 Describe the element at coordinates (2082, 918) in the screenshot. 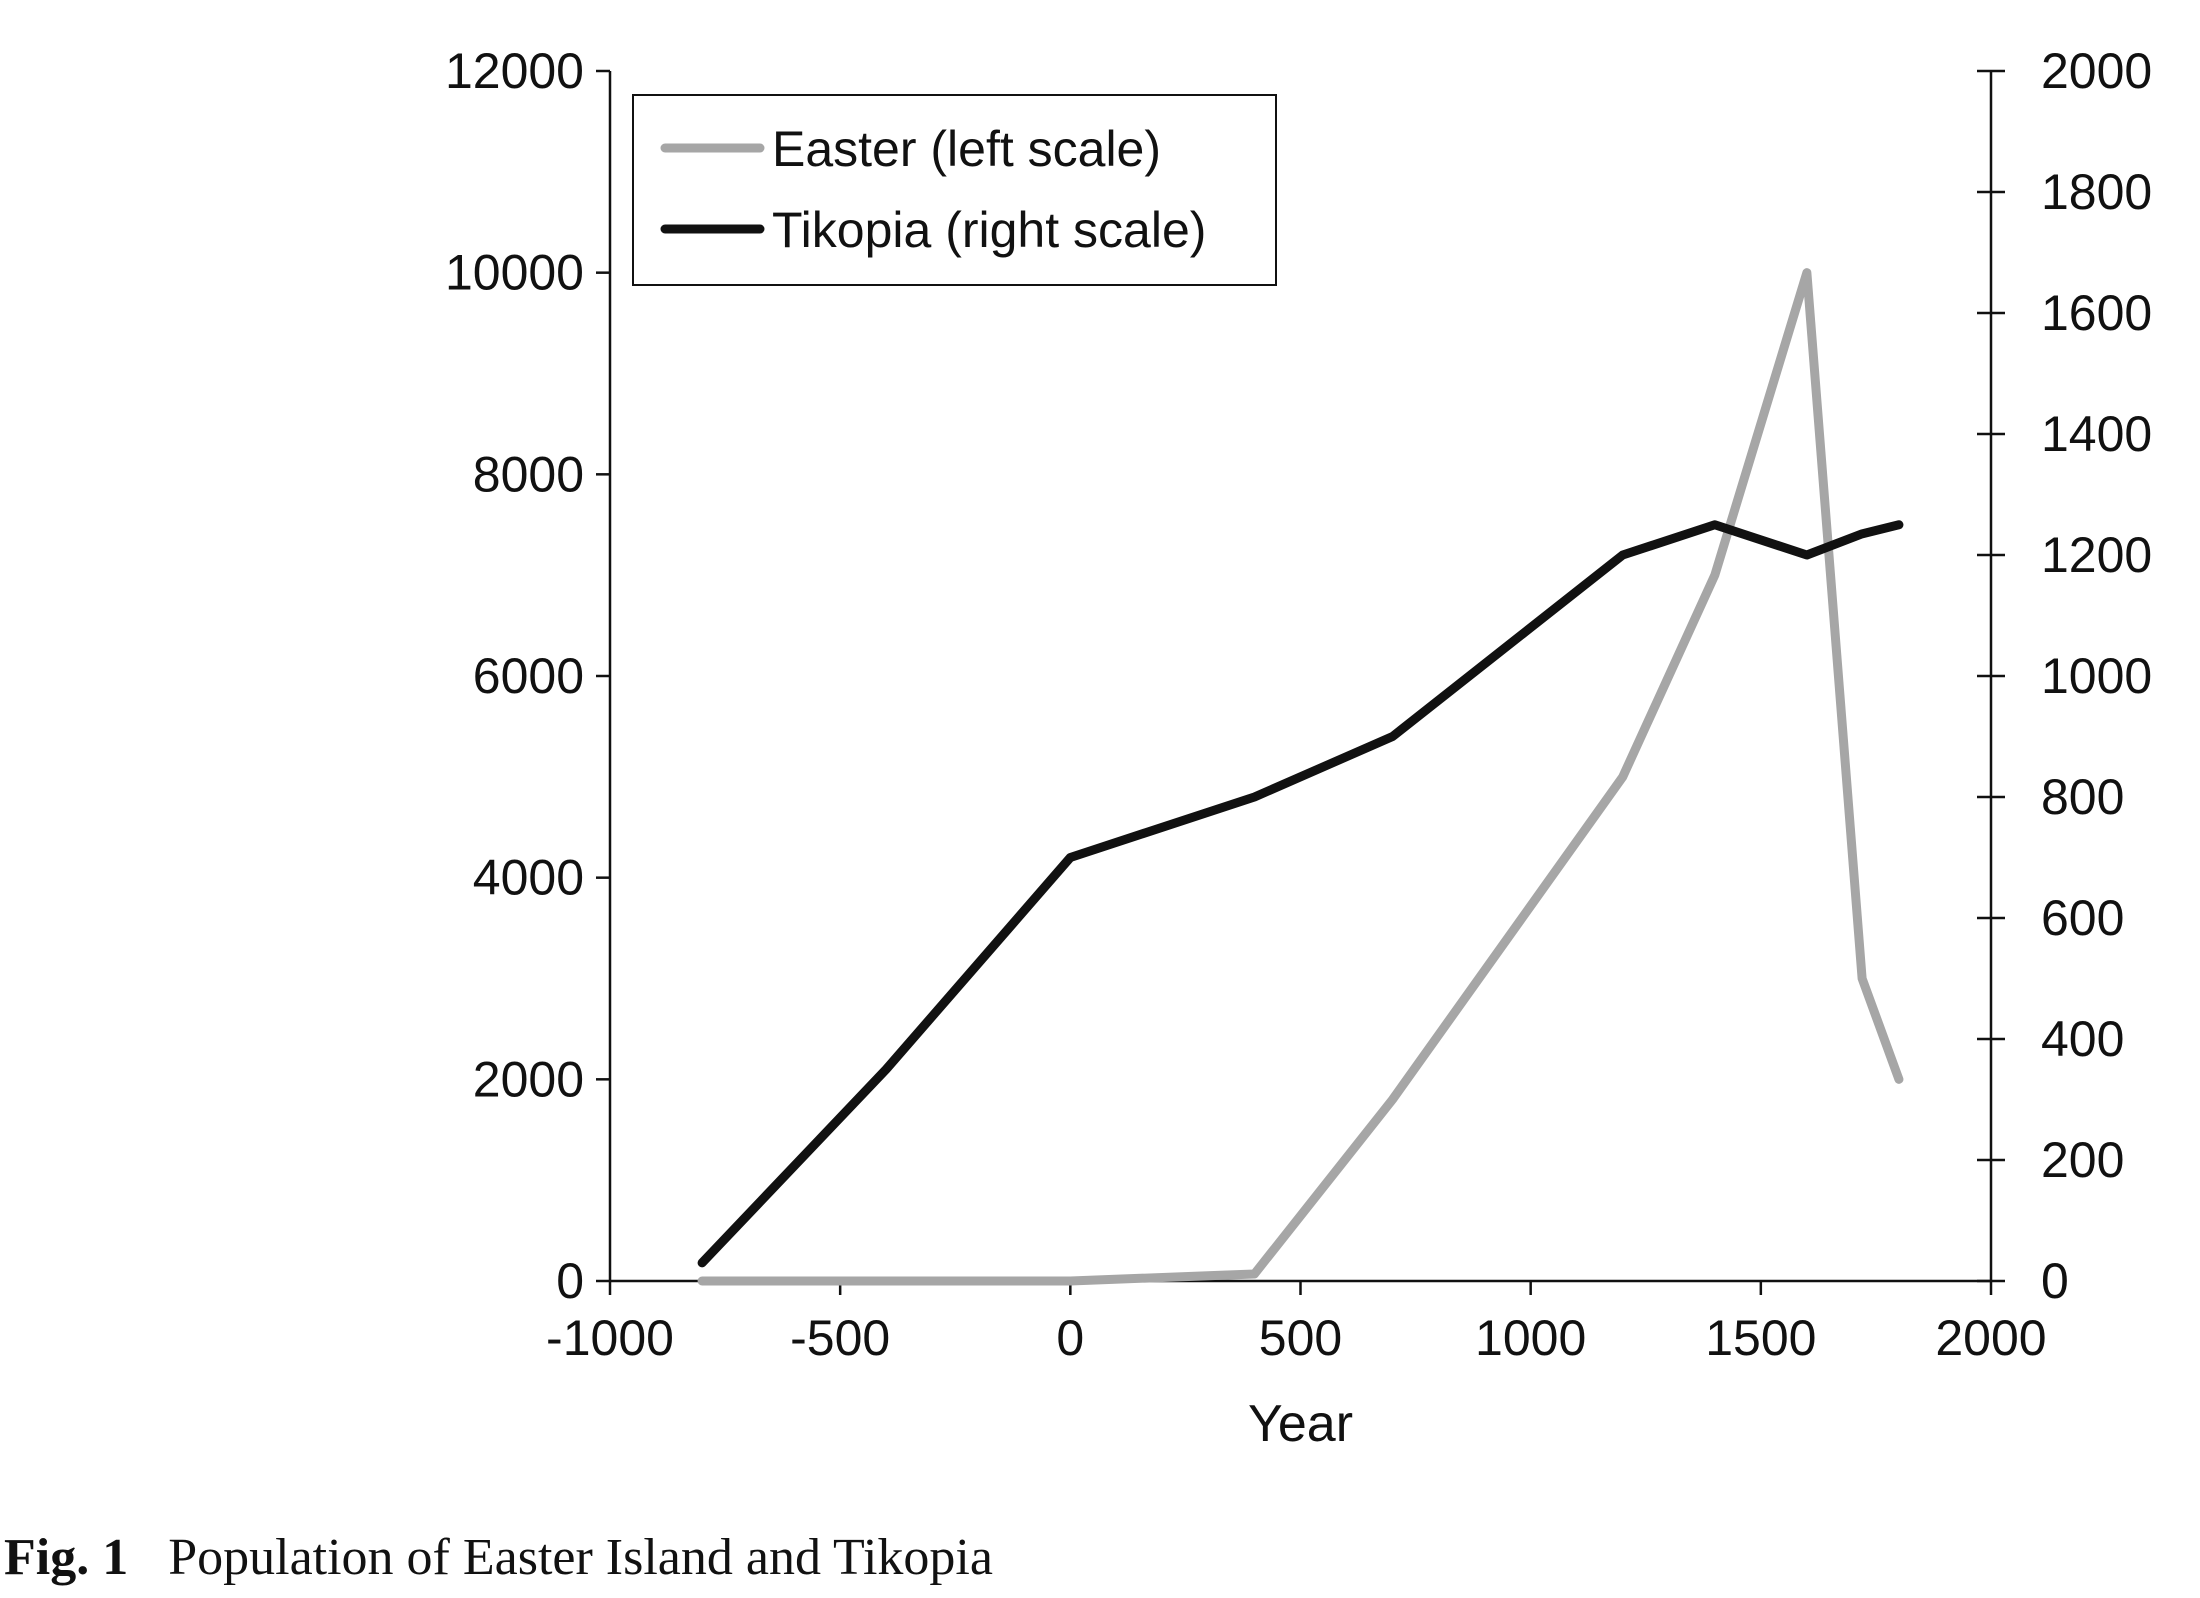

I see `y-right-tick-label: 600` at that location.